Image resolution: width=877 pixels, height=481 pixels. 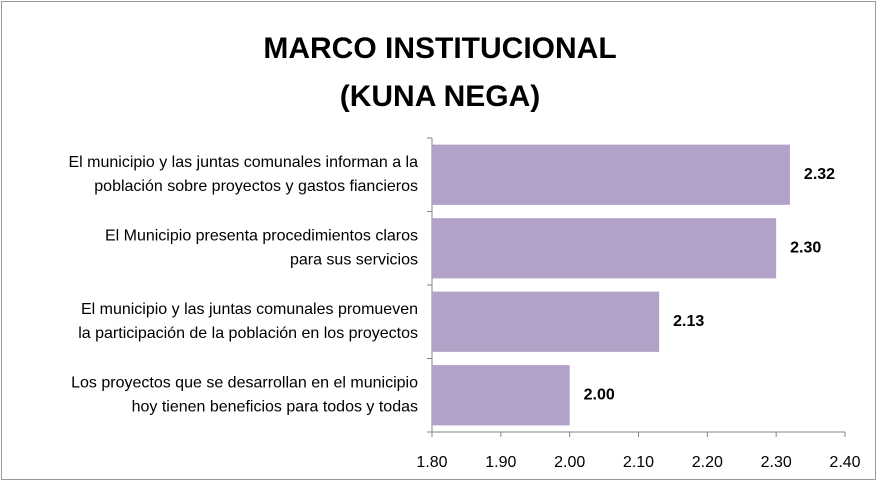 I want to click on x-tick-label: 2.10, so click(x=638, y=462).